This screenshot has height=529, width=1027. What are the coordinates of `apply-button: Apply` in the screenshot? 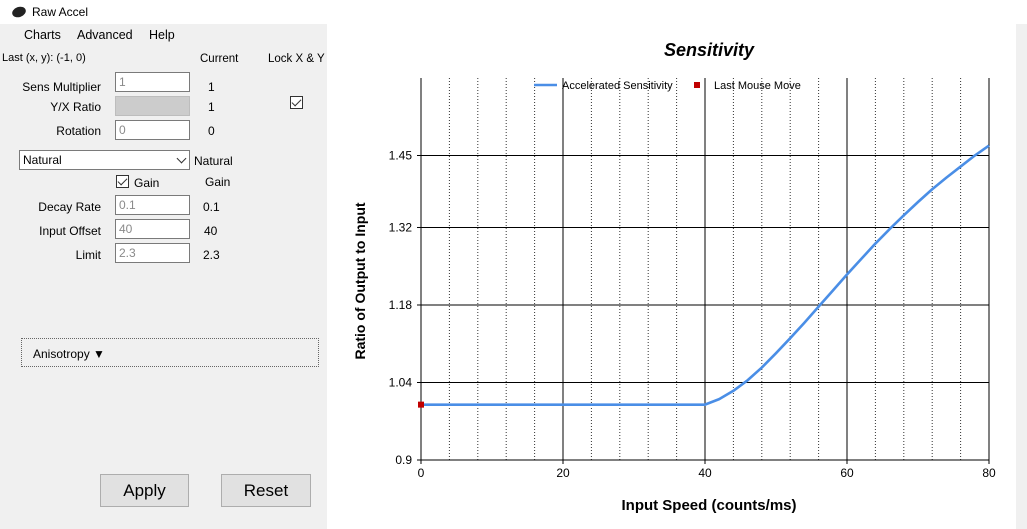 It's located at (144, 490).